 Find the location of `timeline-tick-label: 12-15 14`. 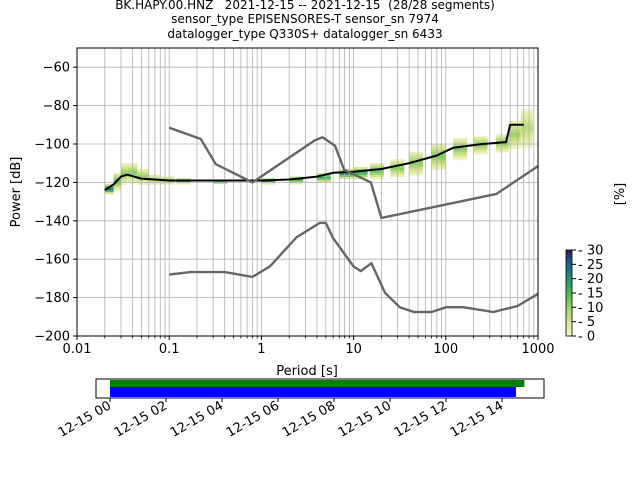

timeline-tick-label: 12-15 14 is located at coordinates (477, 419).